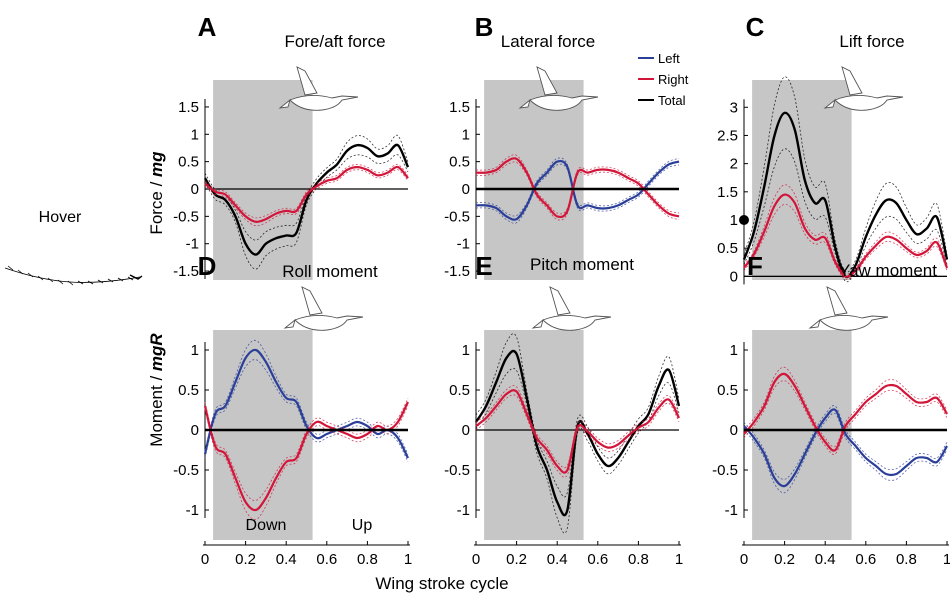 This screenshot has width=950, height=597. I want to click on series-left-lower-bound, so click(577, 193).